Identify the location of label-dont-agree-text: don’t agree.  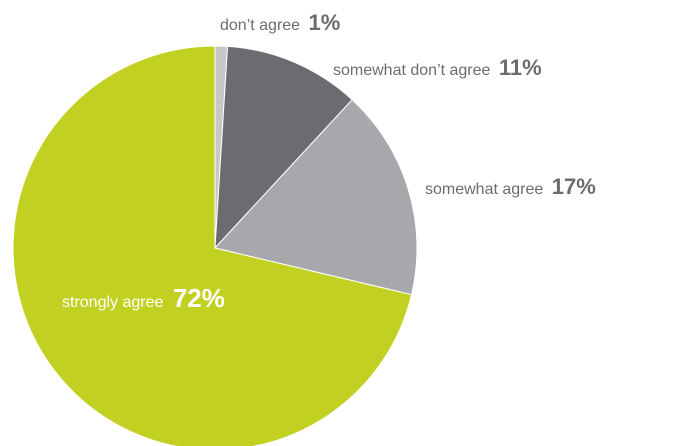
(260, 25).